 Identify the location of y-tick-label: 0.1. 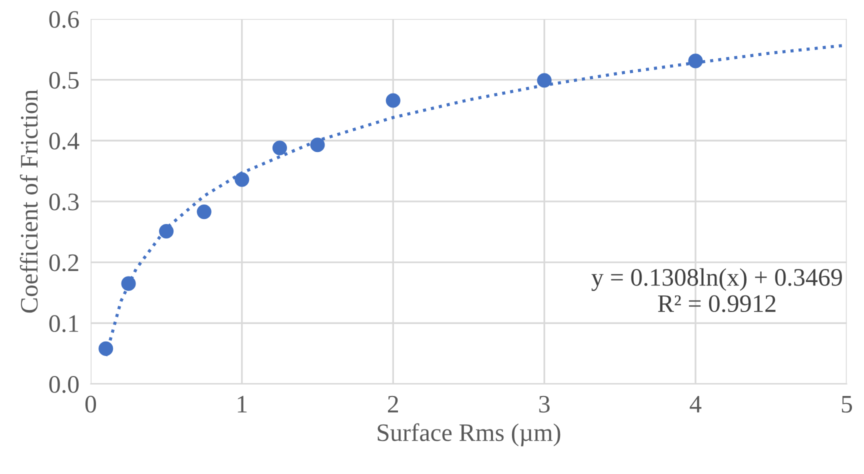
(63, 323).